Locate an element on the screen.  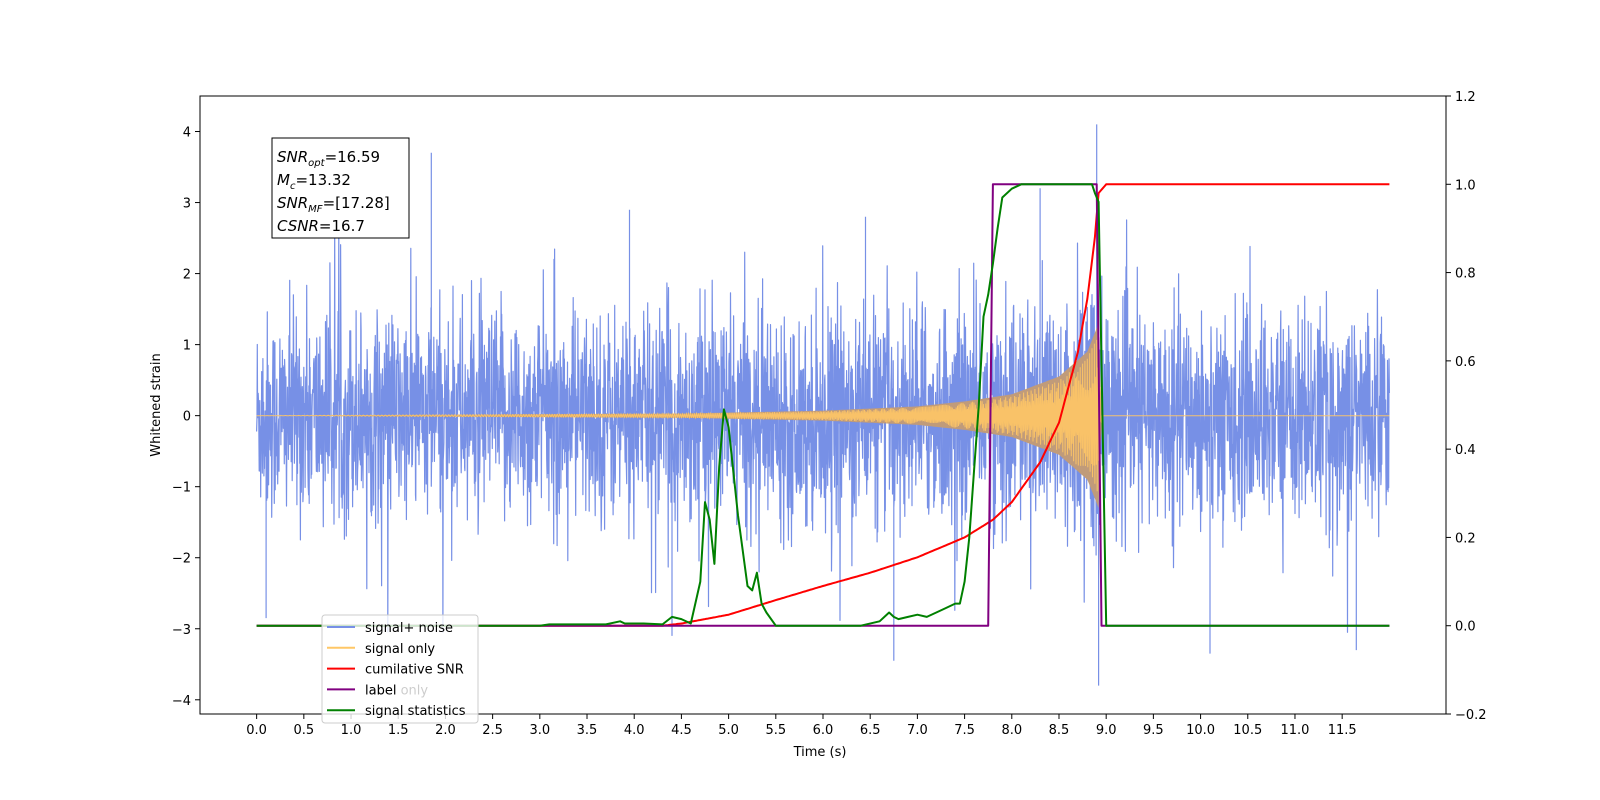
annotation-value: =16.7 is located at coordinates (342, 226).